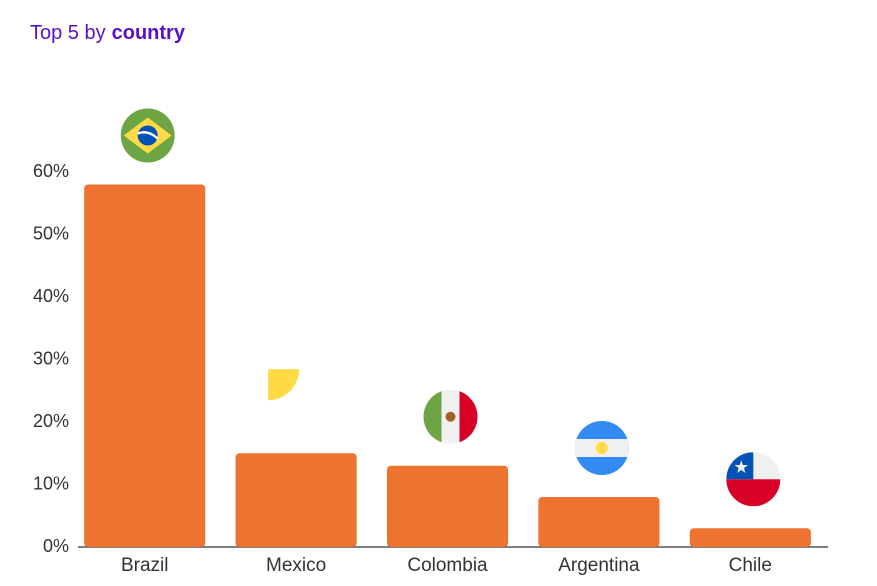 The height and width of the screenshot is (586, 877). Describe the element at coordinates (68, 33) in the screenshot. I see `title-text: Top 5 by` at that location.